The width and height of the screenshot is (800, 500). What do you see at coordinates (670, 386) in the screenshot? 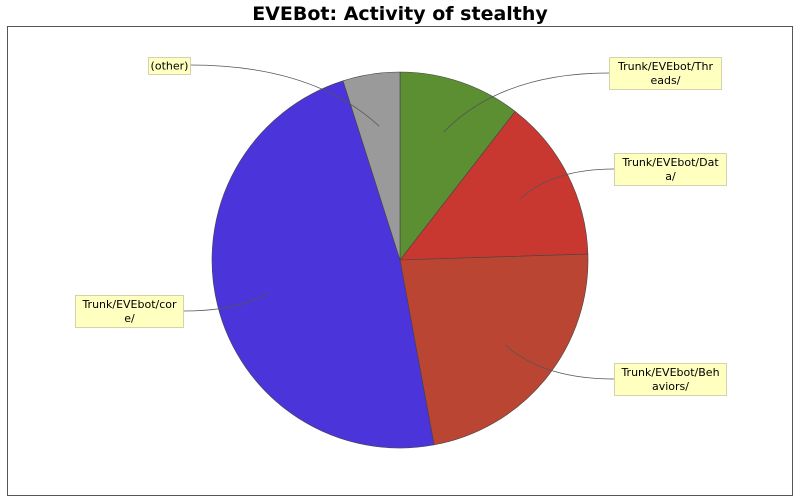
I see `slice-label-text: aviors/` at bounding box center [670, 386].